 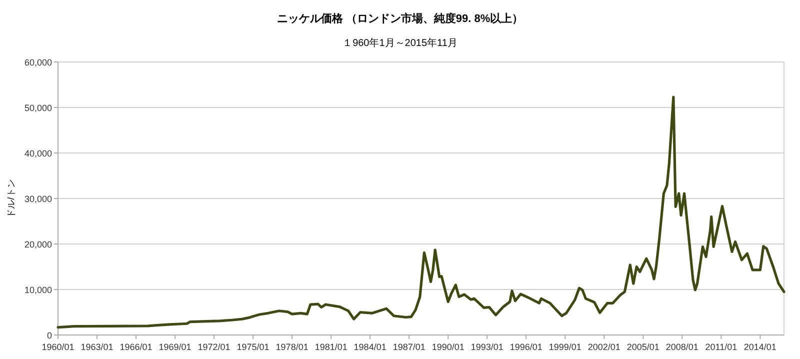 What do you see at coordinates (526, 347) in the screenshot?
I see `x-tick-label: 1996/01` at bounding box center [526, 347].